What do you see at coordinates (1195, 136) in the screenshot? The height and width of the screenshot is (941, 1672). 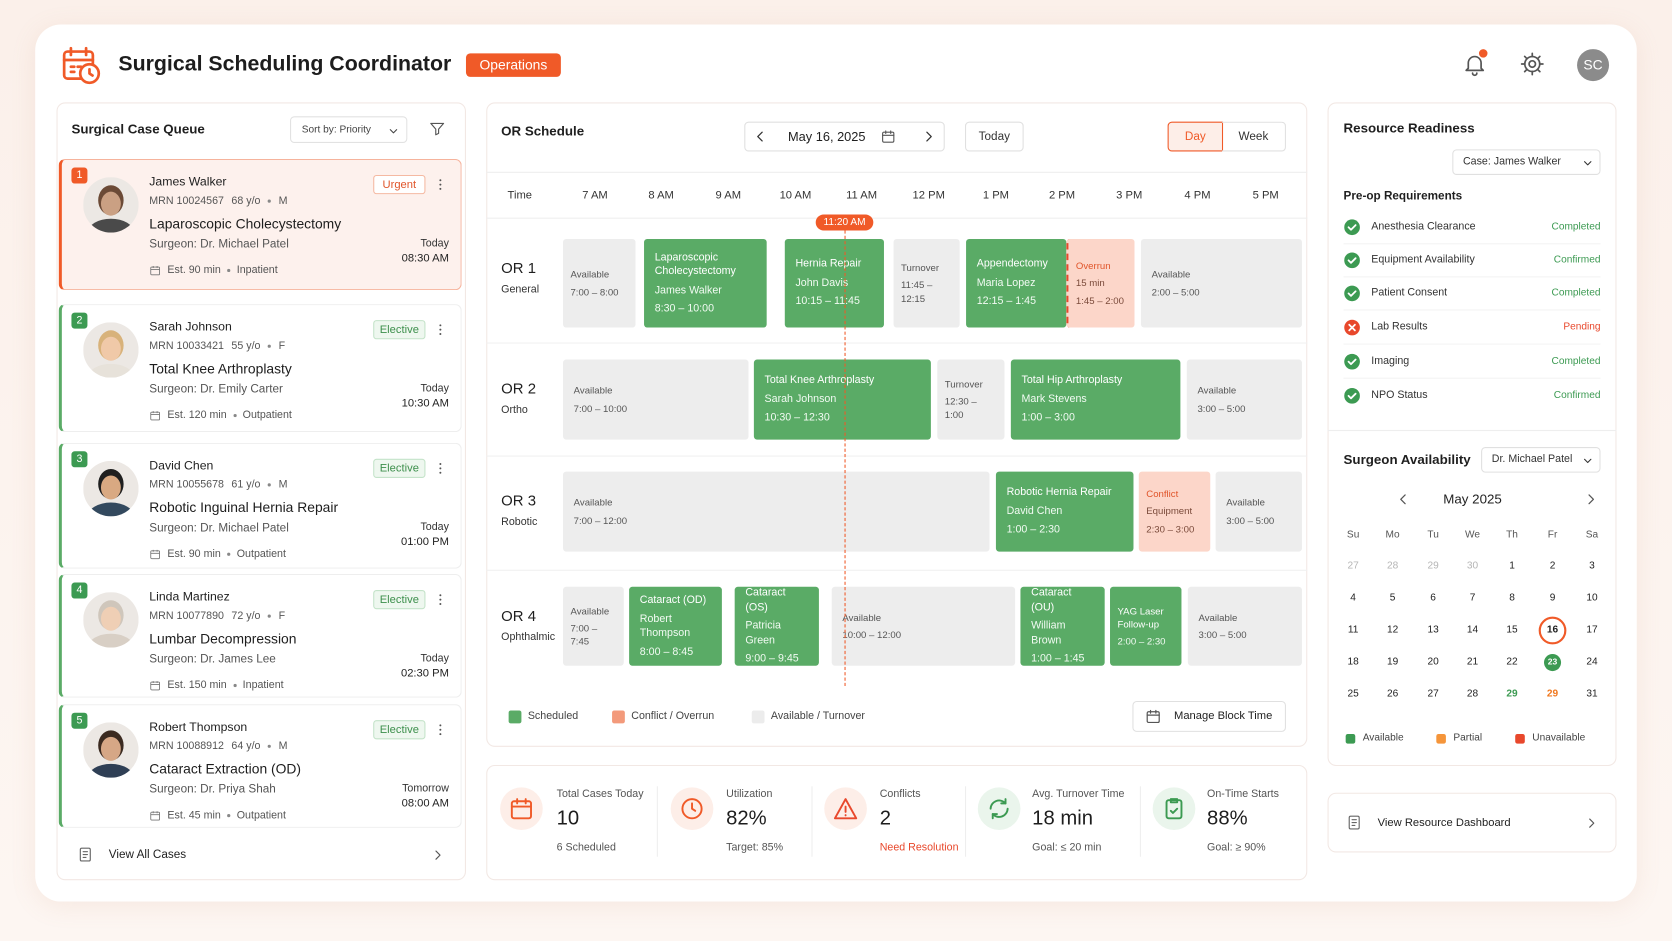 I see `view-toggle: Day` at bounding box center [1195, 136].